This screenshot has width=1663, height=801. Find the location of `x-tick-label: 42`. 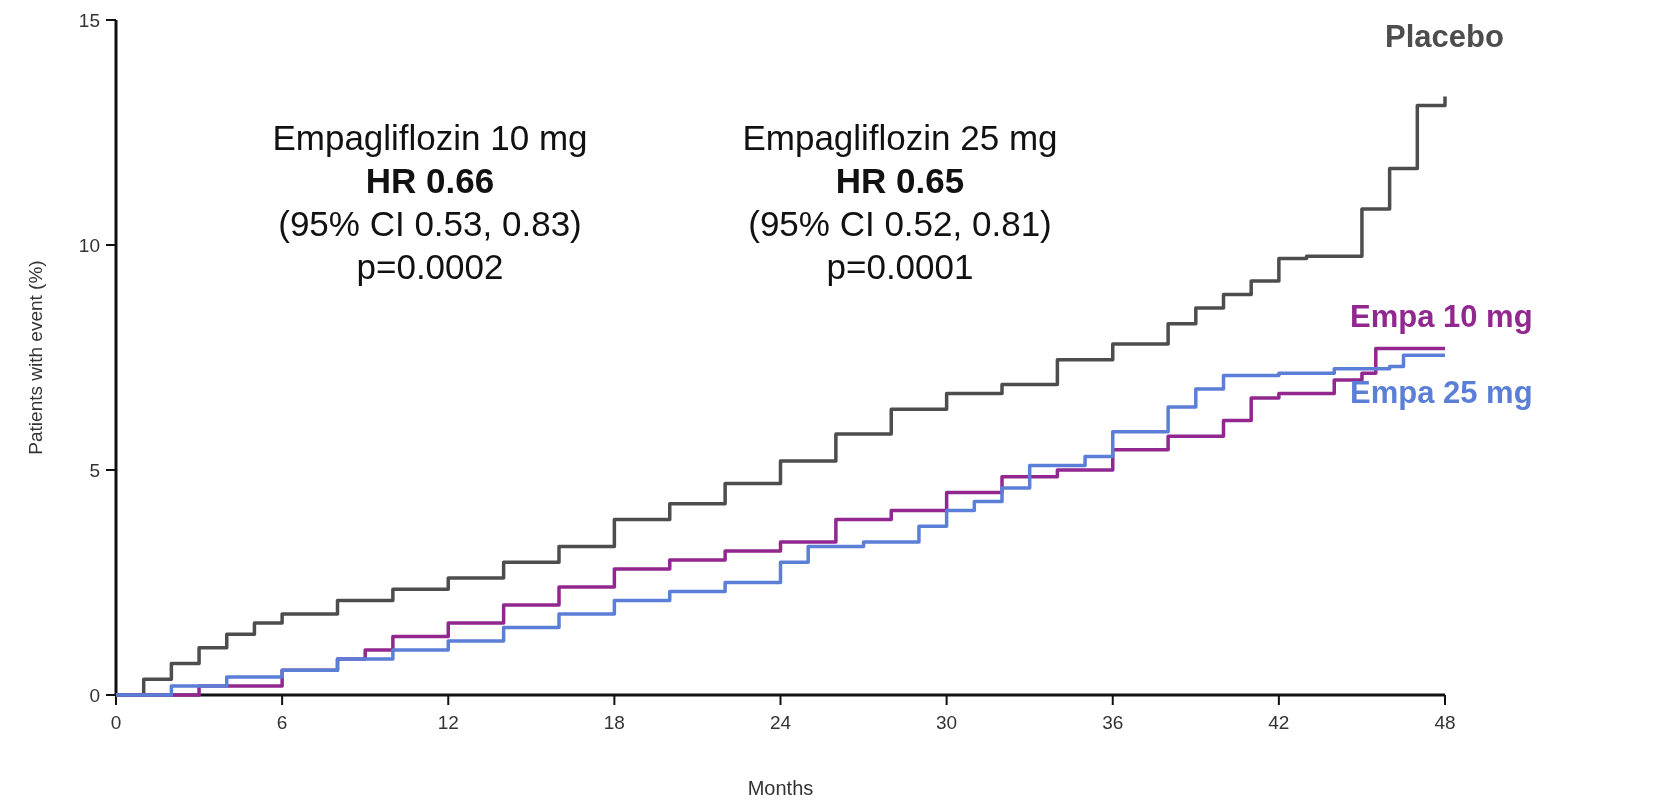

x-tick-label: 42 is located at coordinates (1279, 722).